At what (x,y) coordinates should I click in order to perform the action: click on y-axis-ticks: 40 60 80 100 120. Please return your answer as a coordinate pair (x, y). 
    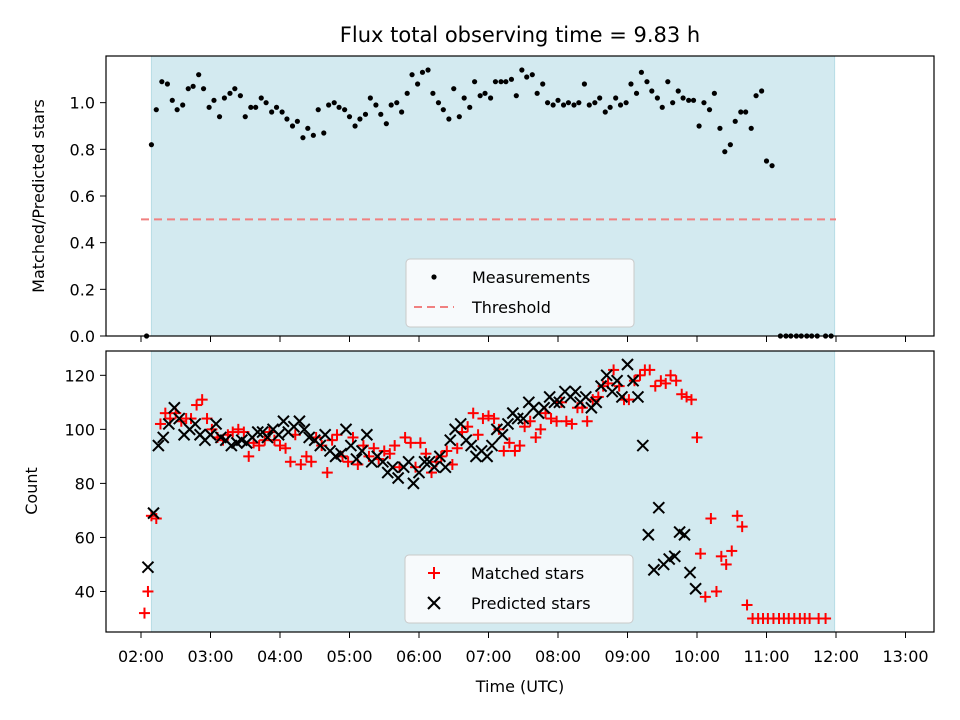
    Looking at the image, I should click on (85, 483).